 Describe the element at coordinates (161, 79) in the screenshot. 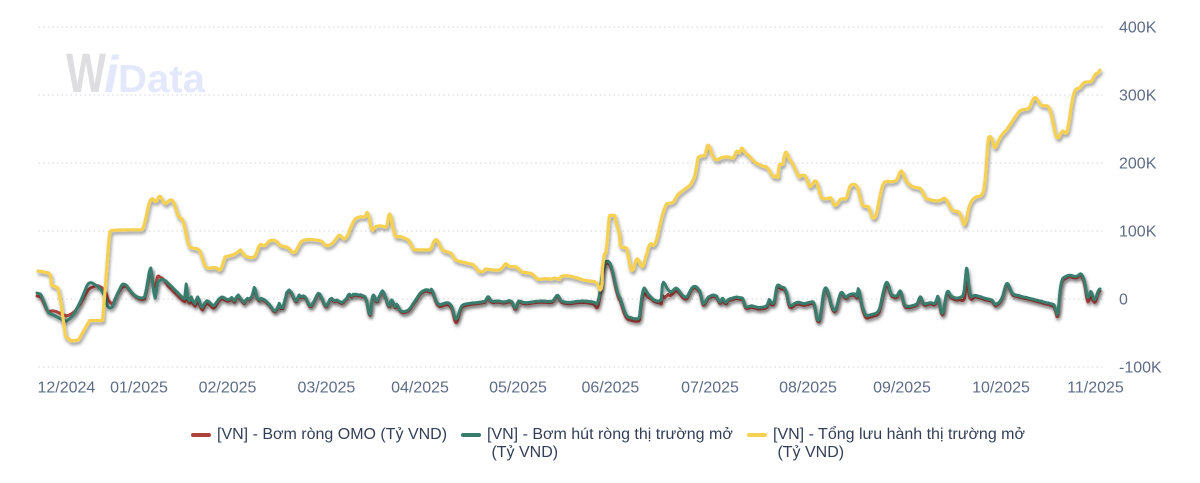

I see `svg-text: Data` at that location.